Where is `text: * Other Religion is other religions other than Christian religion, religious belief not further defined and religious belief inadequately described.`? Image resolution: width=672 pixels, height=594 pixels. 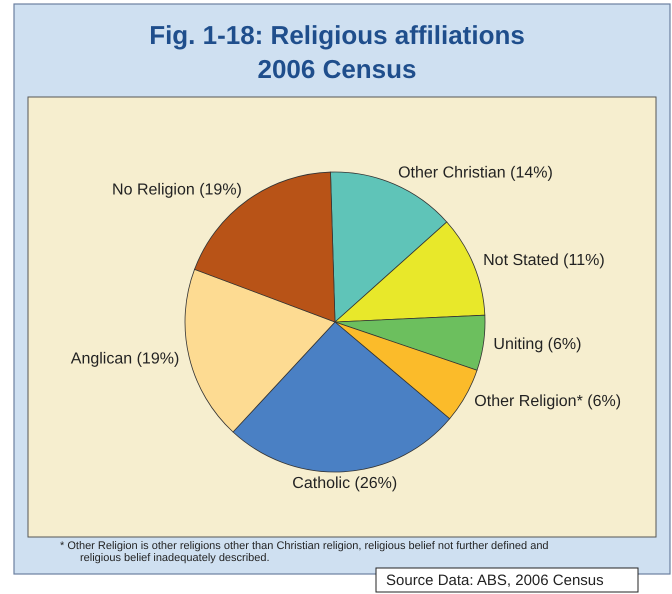
text: * Other Religion is other religions other than Christian religion, religious belief not further defined and religious belief inadequately described. is located at coordinates (304, 552).